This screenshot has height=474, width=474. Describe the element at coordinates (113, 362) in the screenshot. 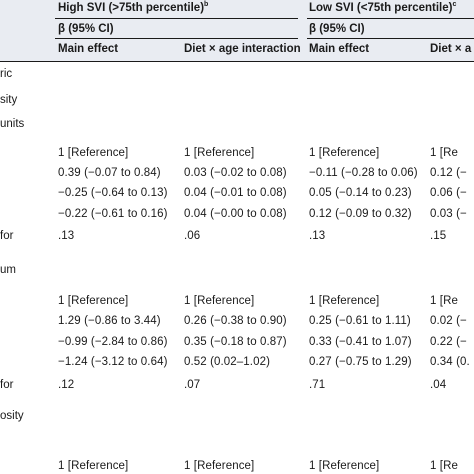

I see `table-cell: −1.24 (−3.12 to 0.64)` at that location.